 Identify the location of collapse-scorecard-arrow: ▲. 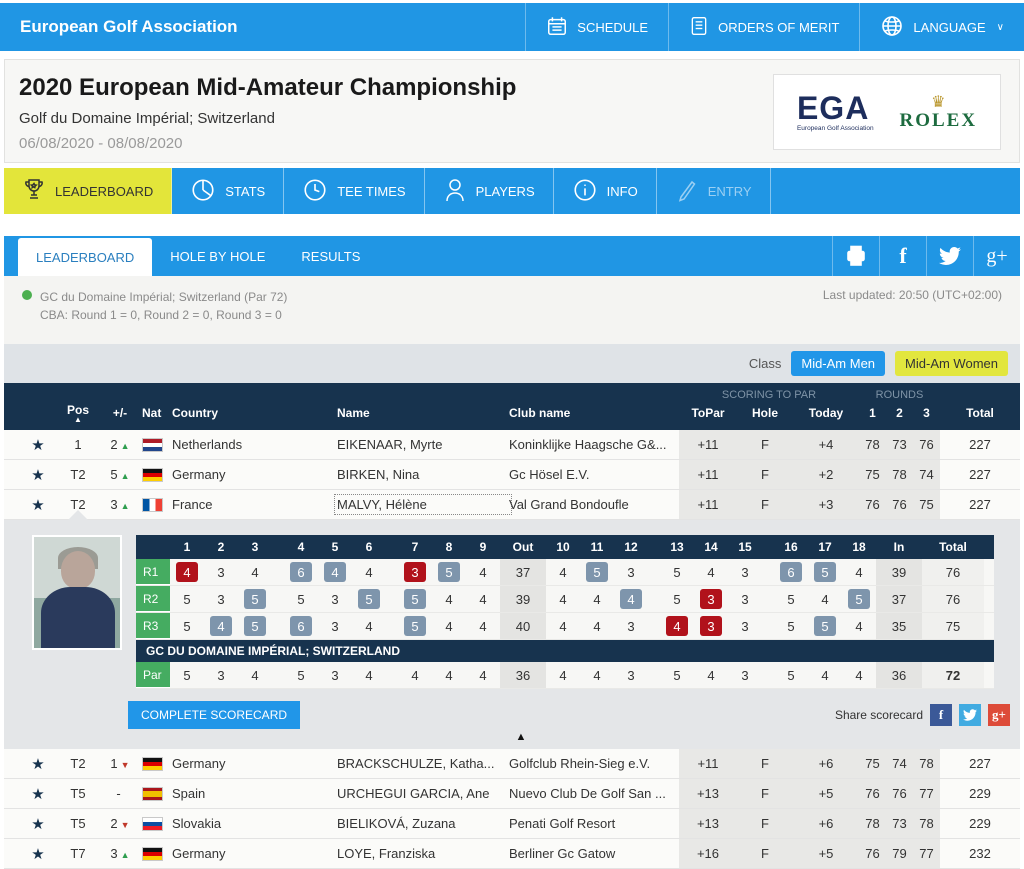
(521, 737).